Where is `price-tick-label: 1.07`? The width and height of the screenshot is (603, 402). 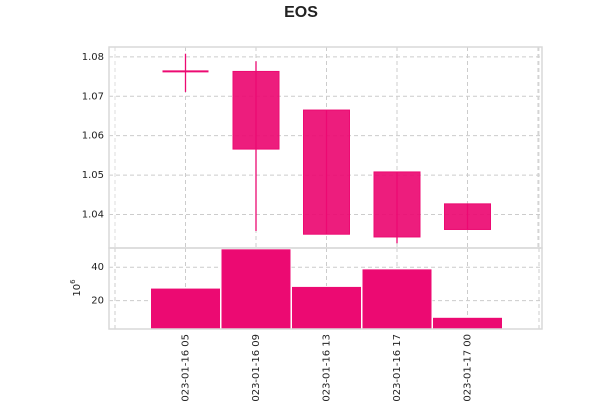
price-tick-label: 1.07 is located at coordinates (93, 96).